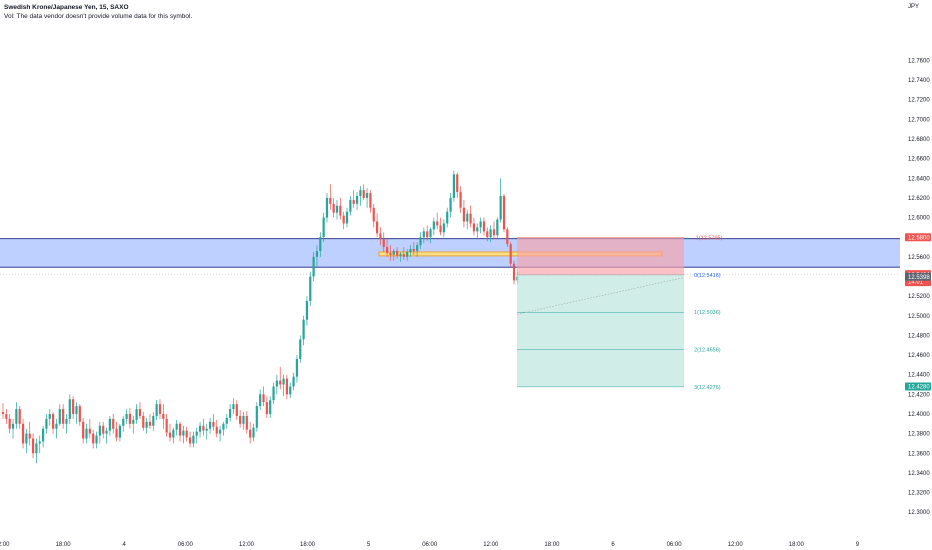  What do you see at coordinates (919, 258) in the screenshot?
I see `y-tick-label: 12.5600` at bounding box center [919, 258].